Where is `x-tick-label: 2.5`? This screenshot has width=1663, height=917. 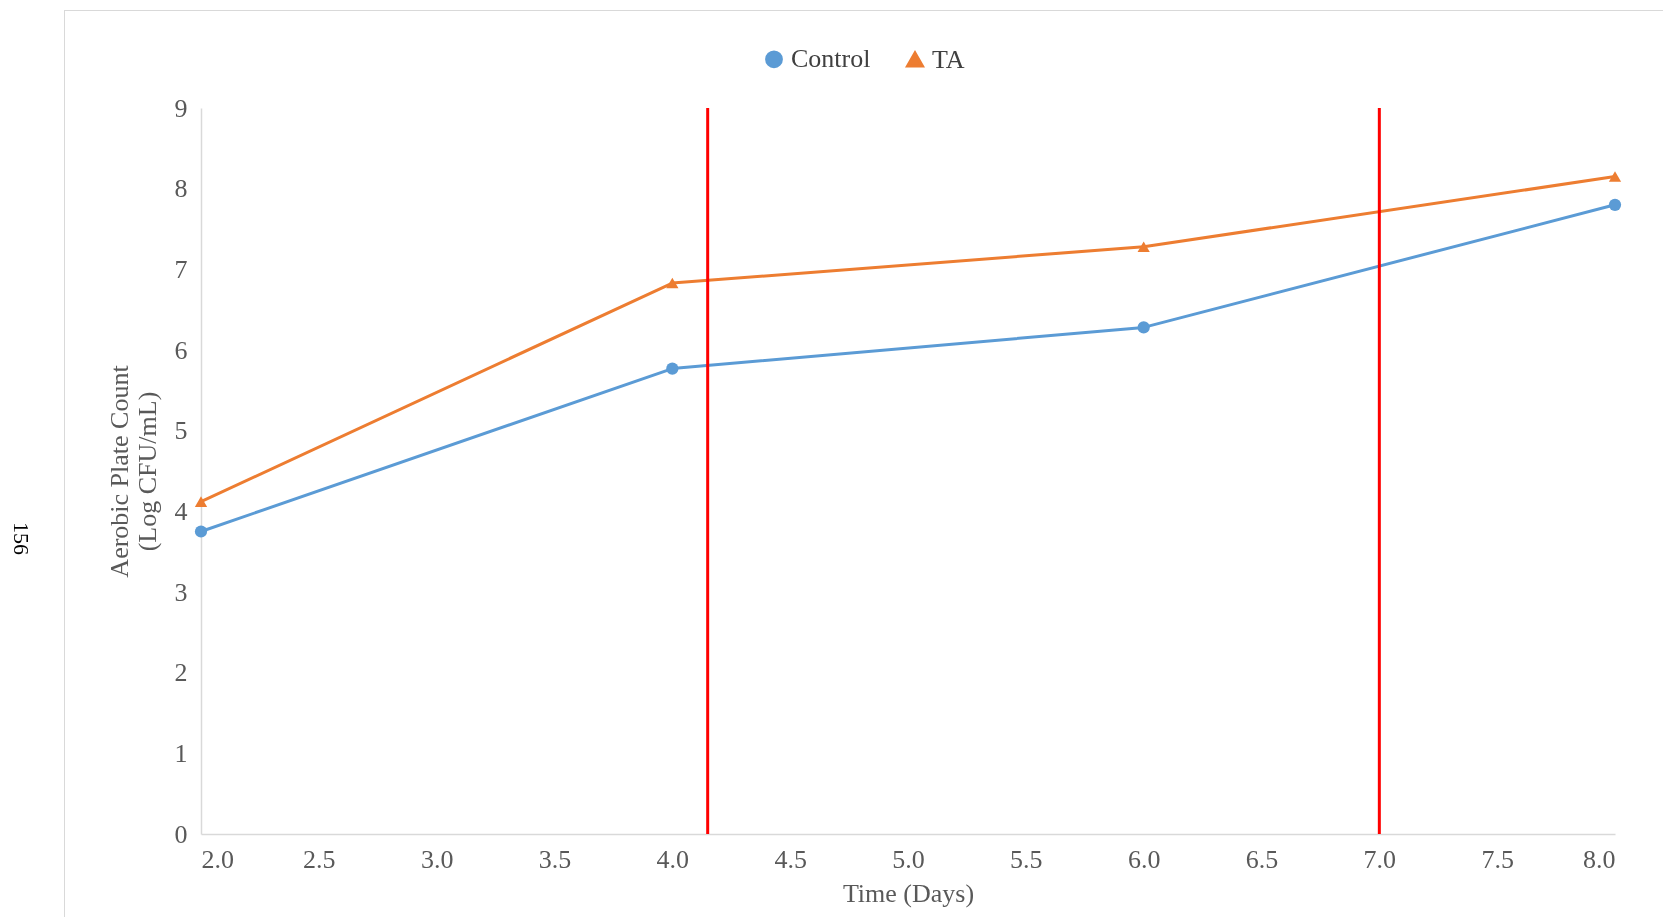 x-tick-label: 2.5 is located at coordinates (319, 859).